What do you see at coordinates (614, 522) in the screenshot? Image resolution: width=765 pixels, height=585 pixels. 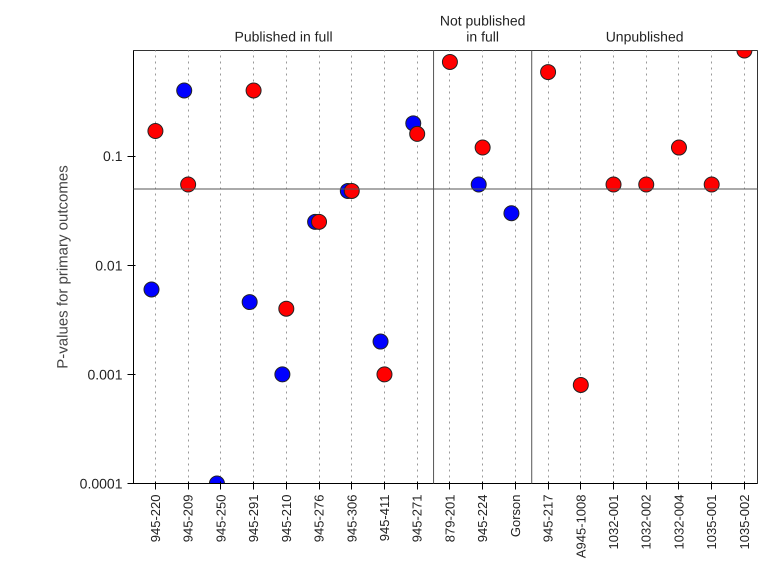 I see `x-tick-label: 1032-001` at bounding box center [614, 522].